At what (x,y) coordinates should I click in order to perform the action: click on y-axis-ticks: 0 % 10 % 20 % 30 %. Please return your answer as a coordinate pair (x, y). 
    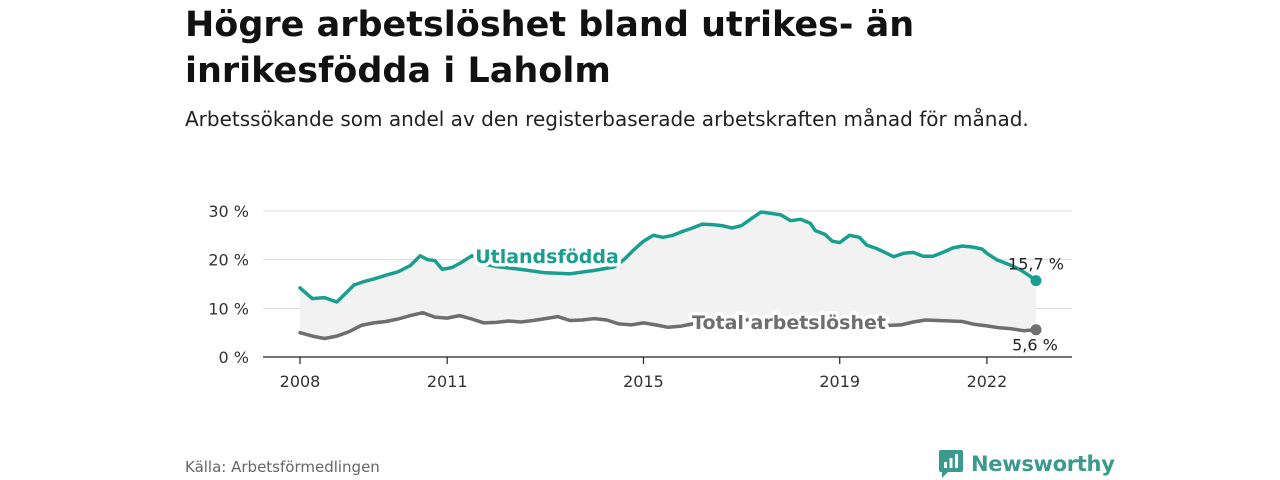
    Looking at the image, I should click on (228, 284).